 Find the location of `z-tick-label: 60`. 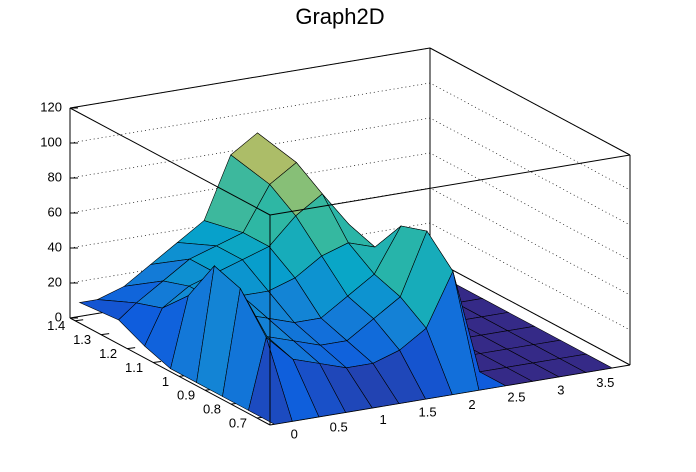

z-tick-label: 60 is located at coordinates (55, 211).